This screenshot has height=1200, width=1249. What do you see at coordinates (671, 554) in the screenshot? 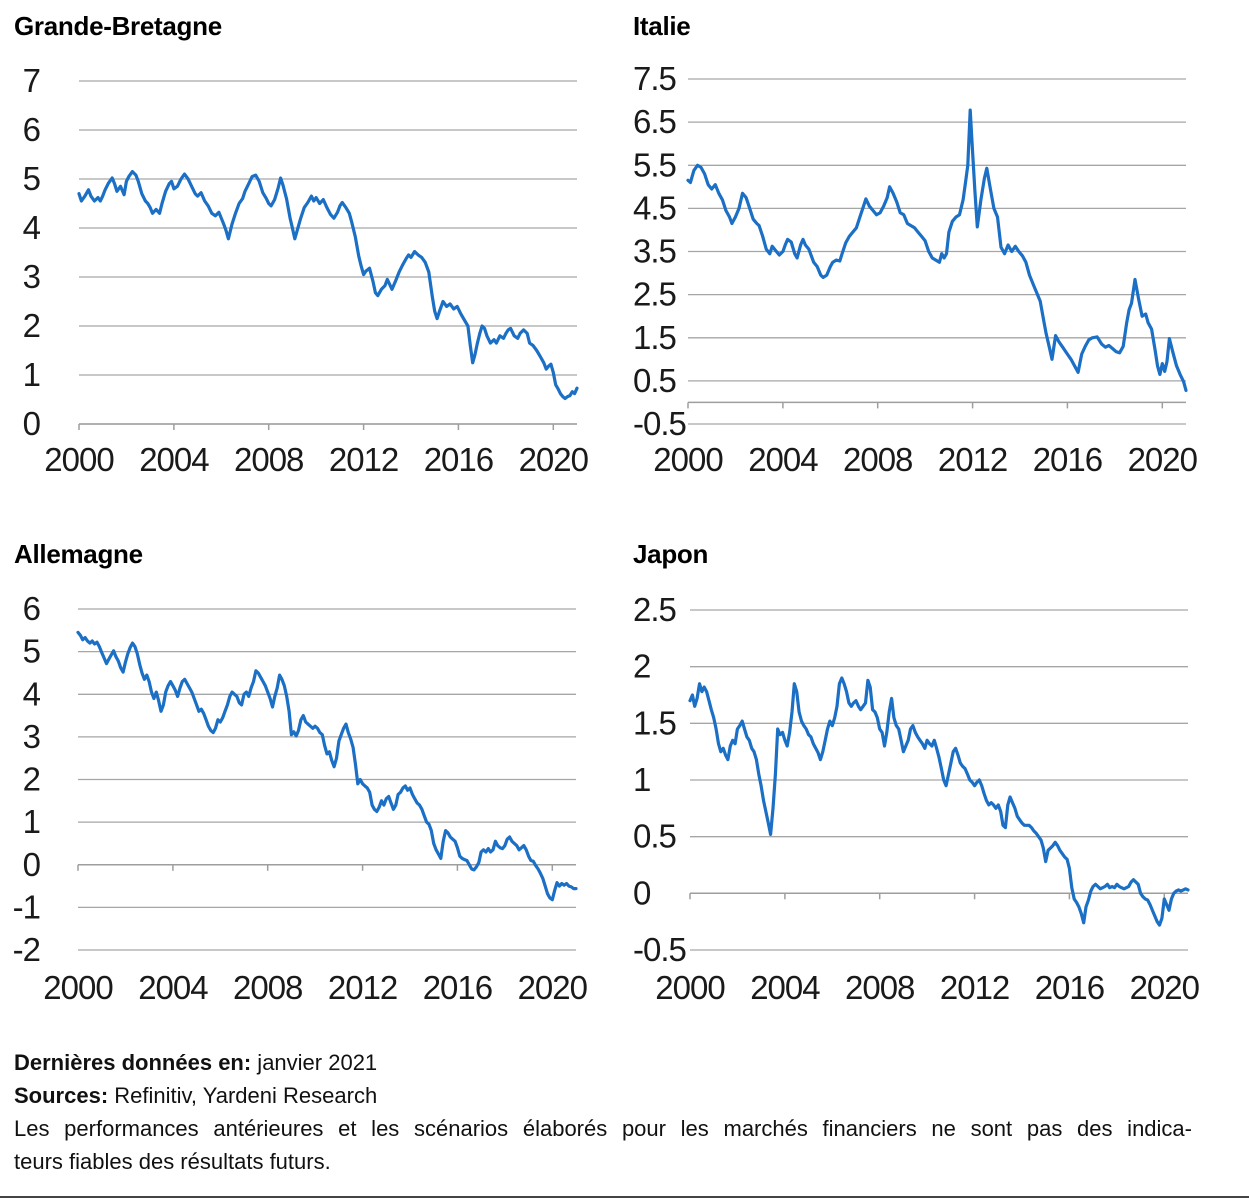
I see `chart-title-japon: Japon` at bounding box center [671, 554].